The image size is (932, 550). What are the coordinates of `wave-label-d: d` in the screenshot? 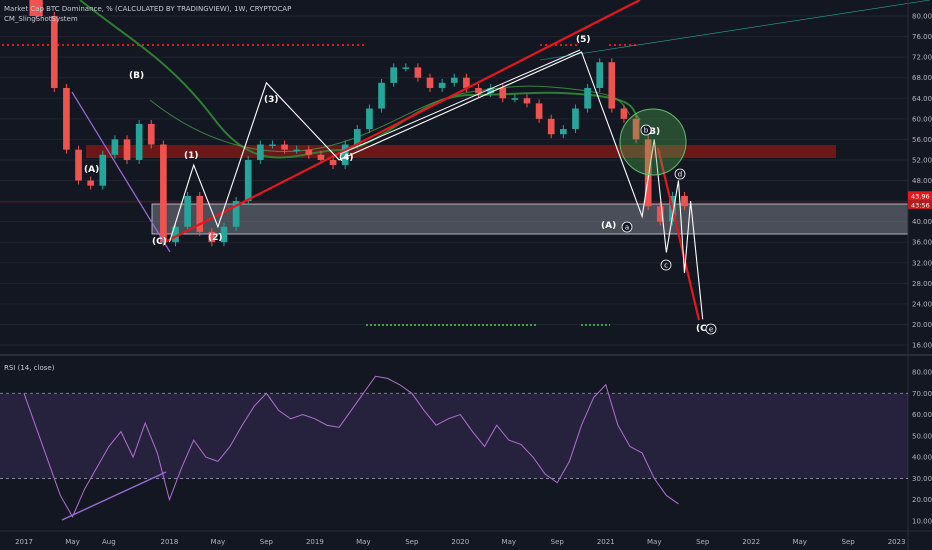 It's located at (680, 175).